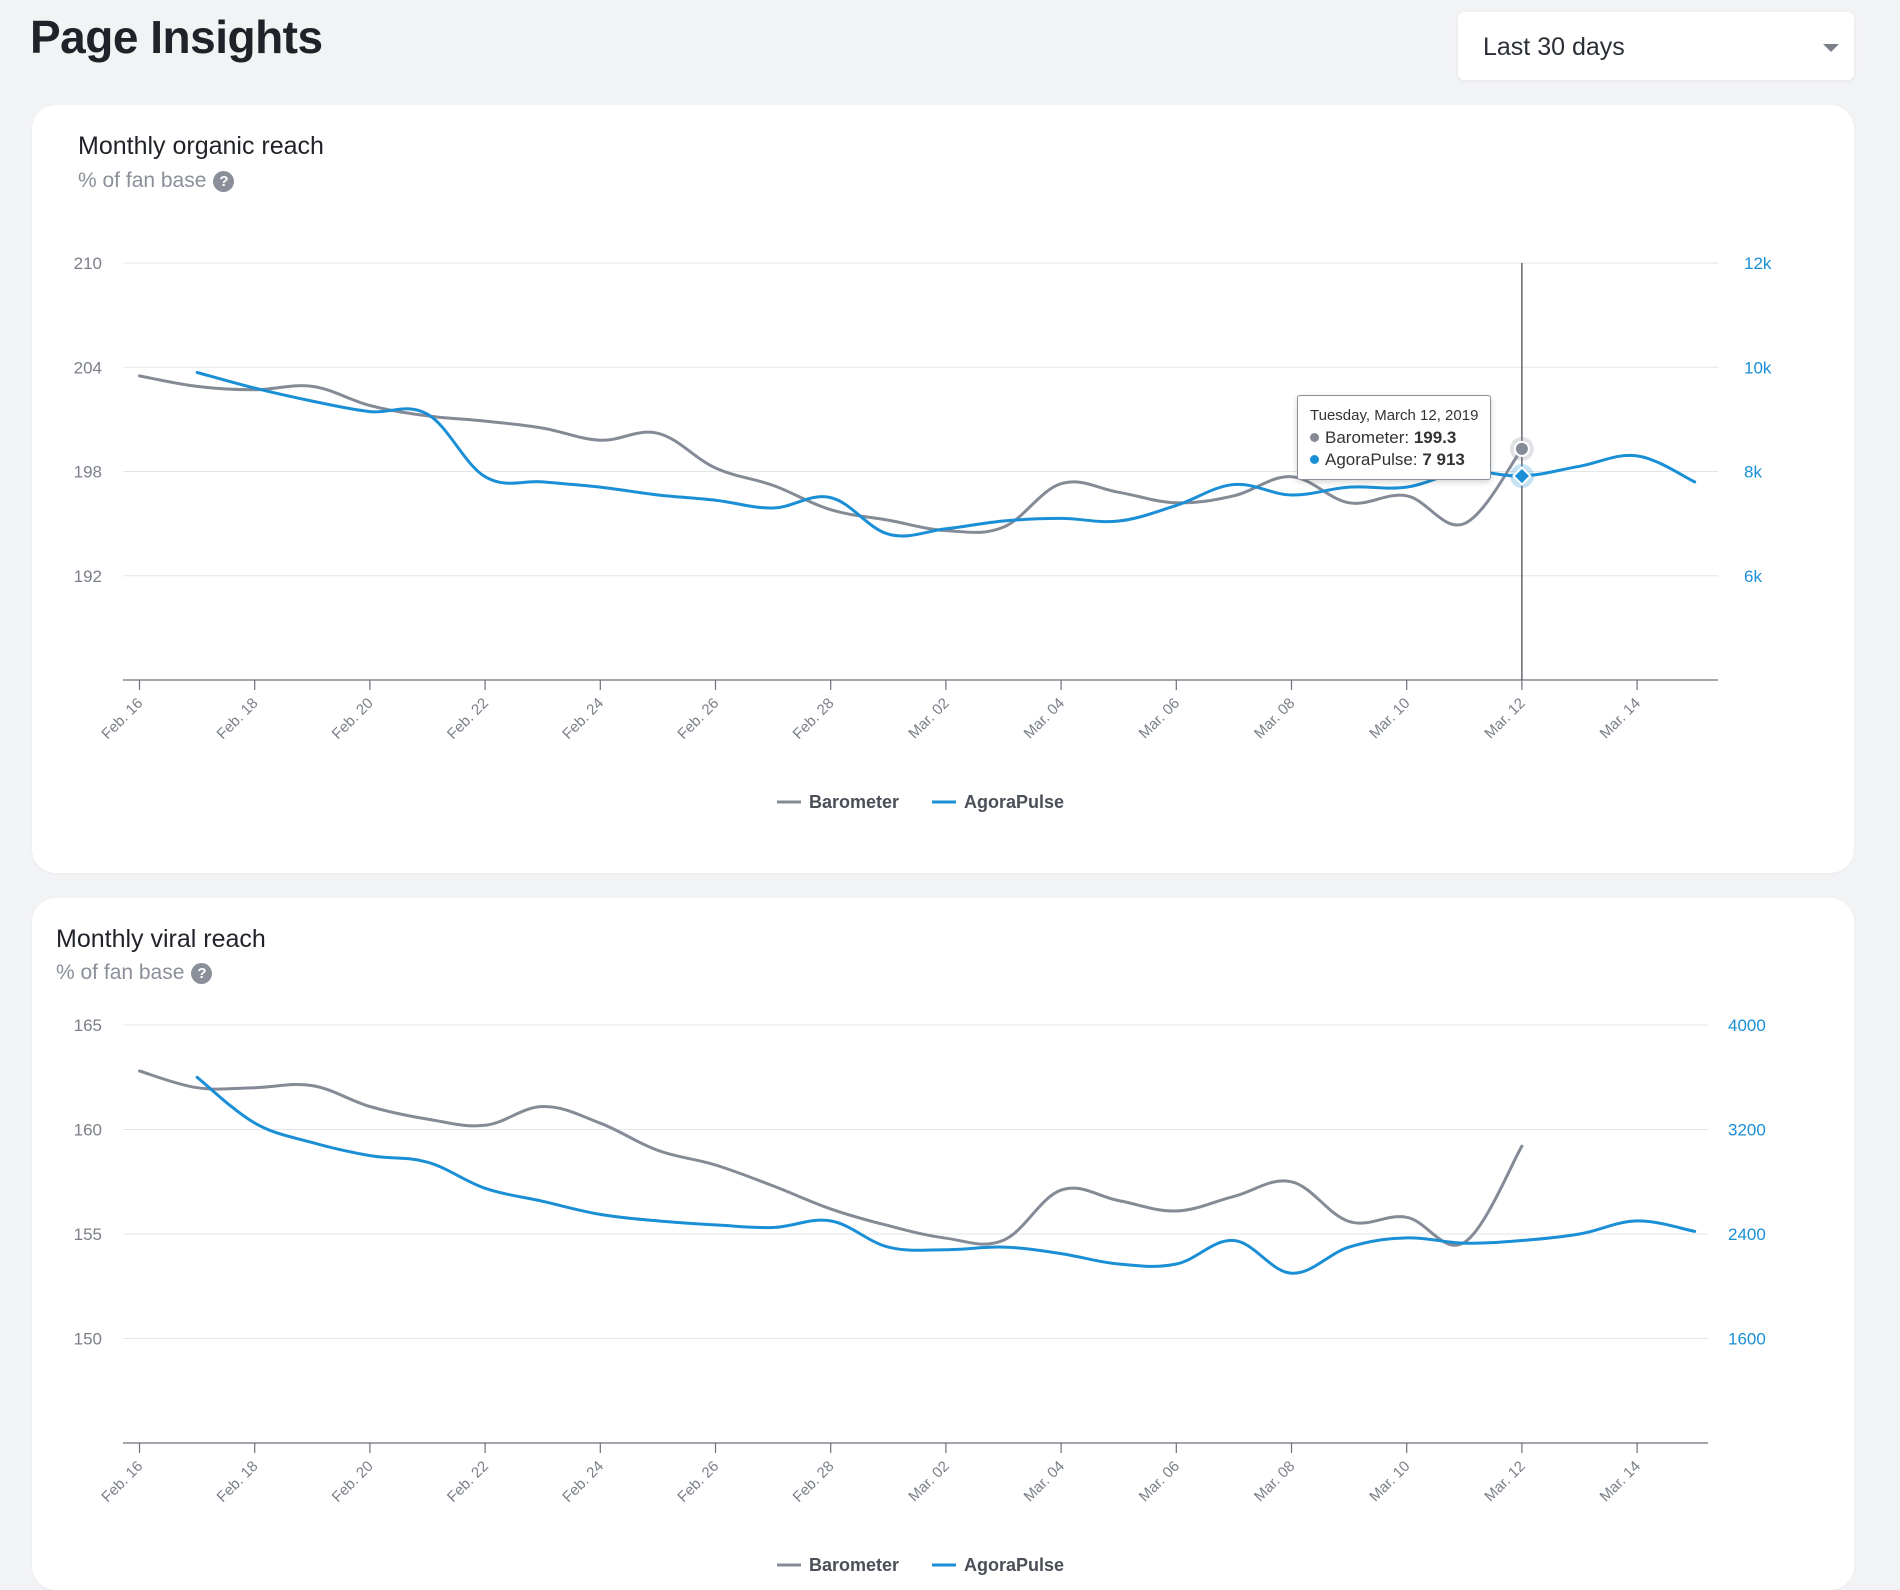 Image resolution: width=1900 pixels, height=1590 pixels. Describe the element at coordinates (88, 367) in the screenshot. I see `y-left-tick-label: 204` at that location.